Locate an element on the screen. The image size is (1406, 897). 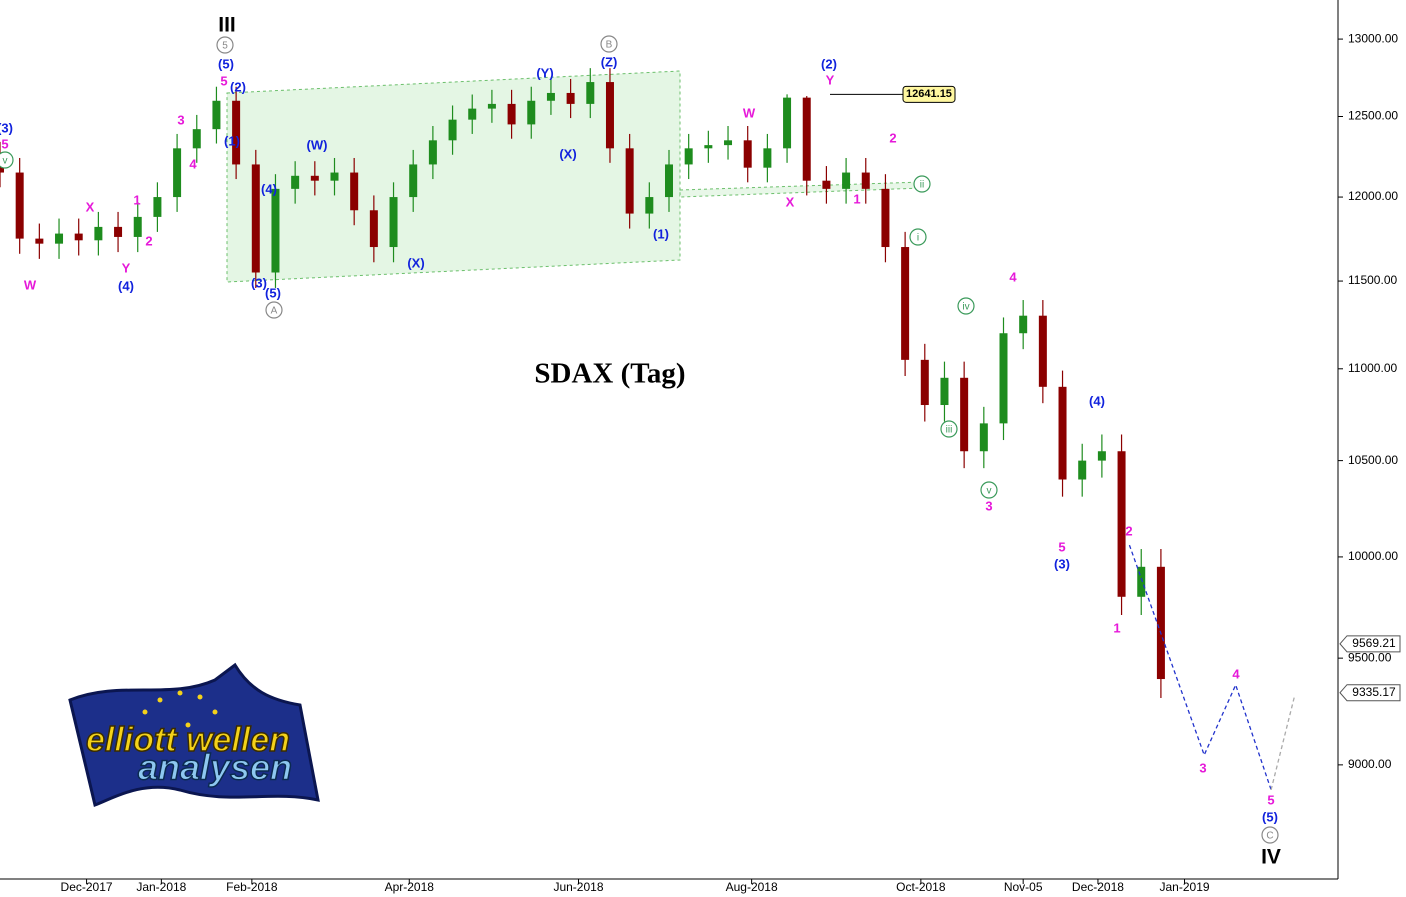
wave-label: C is located at coordinates (1269, 836).